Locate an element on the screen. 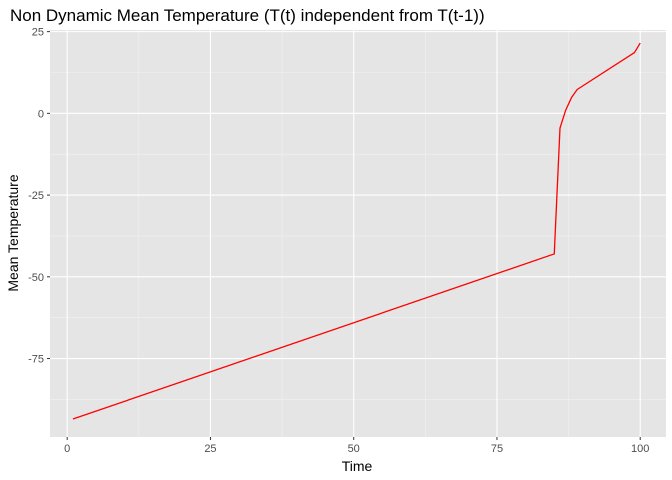  y-tick-label: 25 is located at coordinates (38, 33).